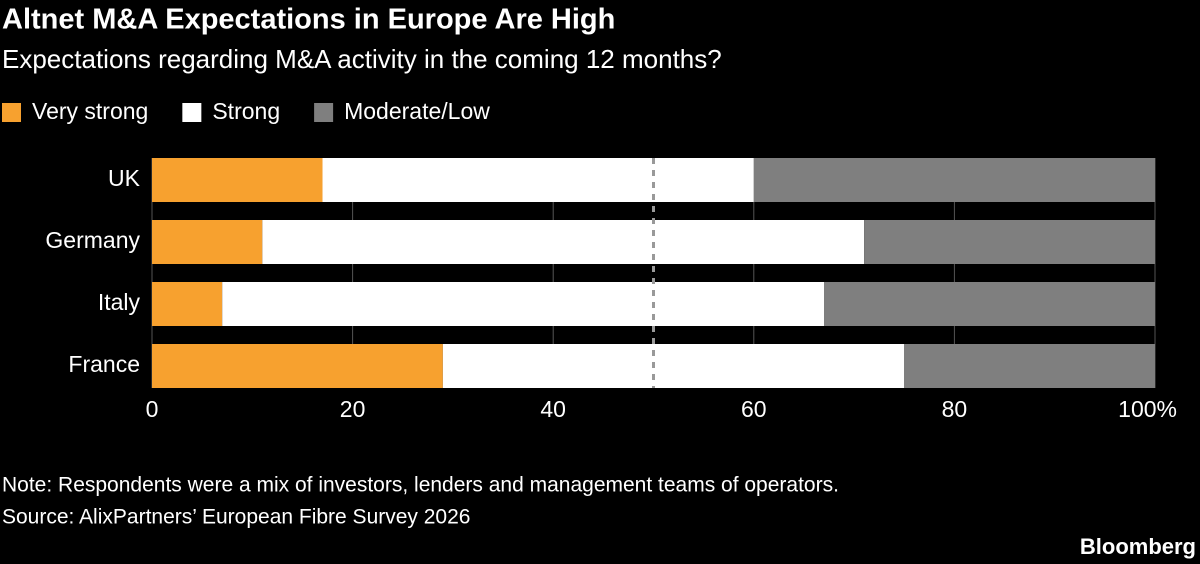 This screenshot has height=564, width=1200. Describe the element at coordinates (553, 409) in the screenshot. I see `x-tick-label: 40` at that location.